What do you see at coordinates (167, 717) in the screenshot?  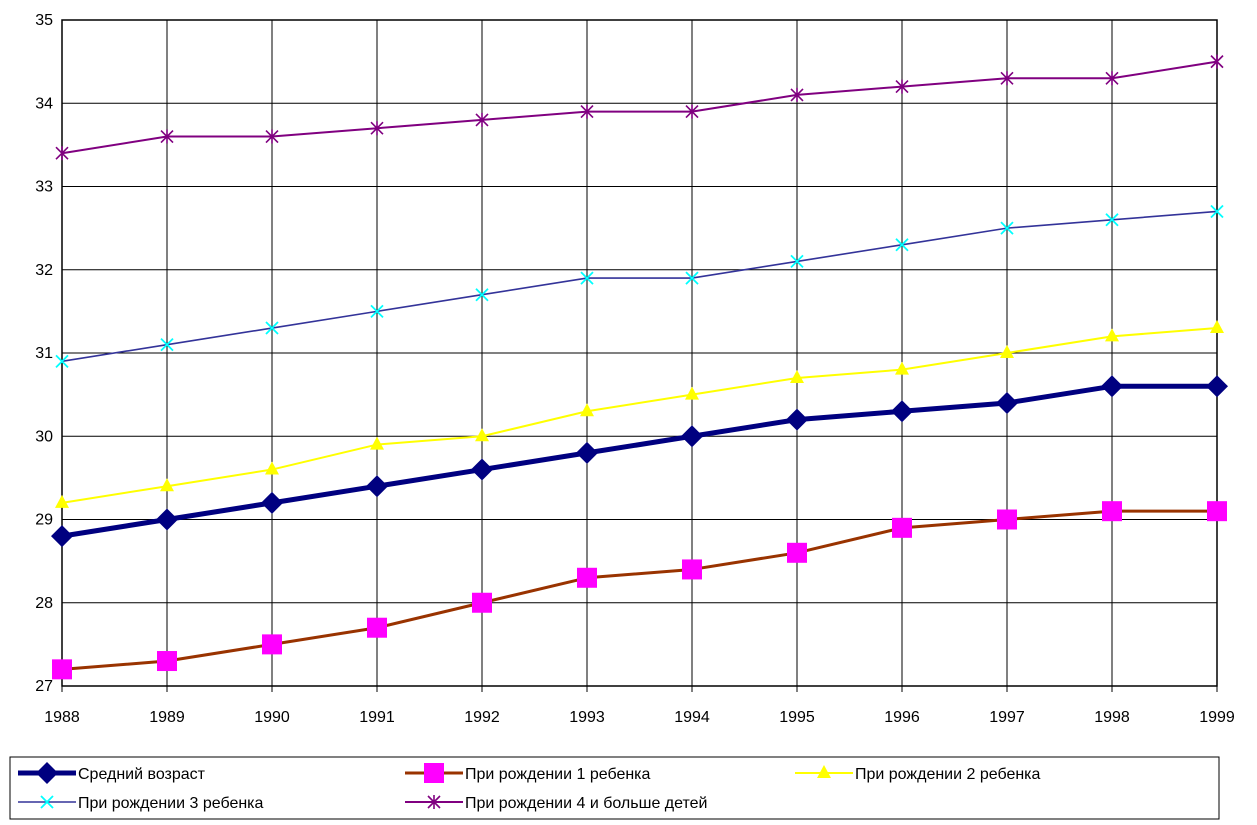 I see `x-tick-label: 1989` at bounding box center [167, 717].